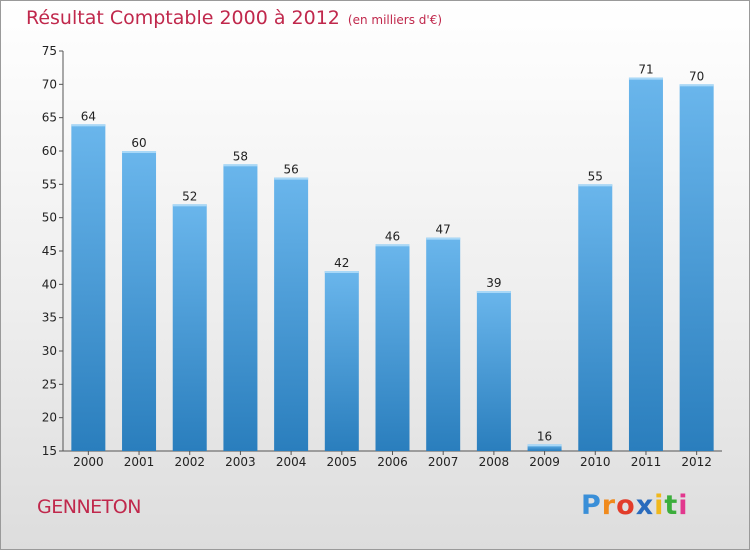 This screenshot has width=750, height=550. What do you see at coordinates (342, 462) in the screenshot?
I see `x-tick-label: 2005` at bounding box center [342, 462].